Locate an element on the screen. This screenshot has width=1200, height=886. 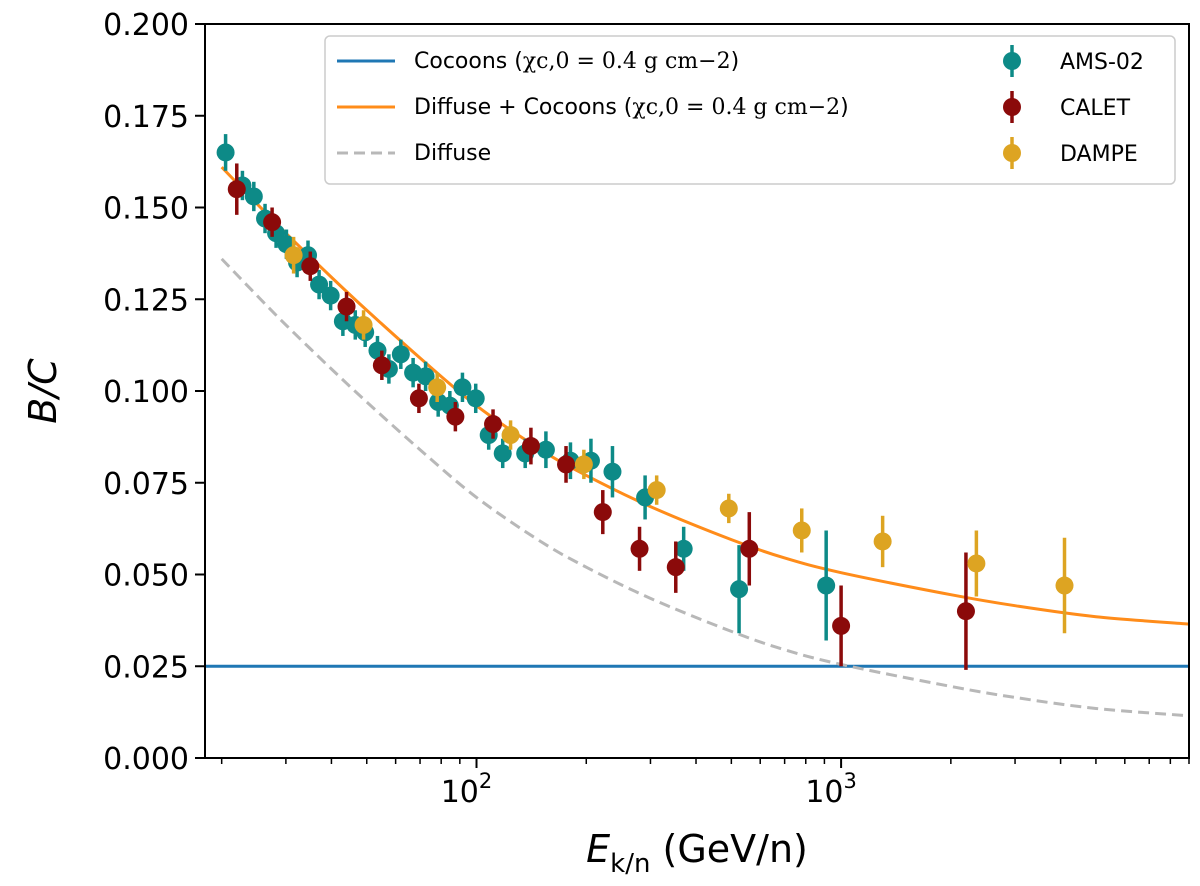
x-axis-title-sub: k/n is located at coordinates (630, 864).